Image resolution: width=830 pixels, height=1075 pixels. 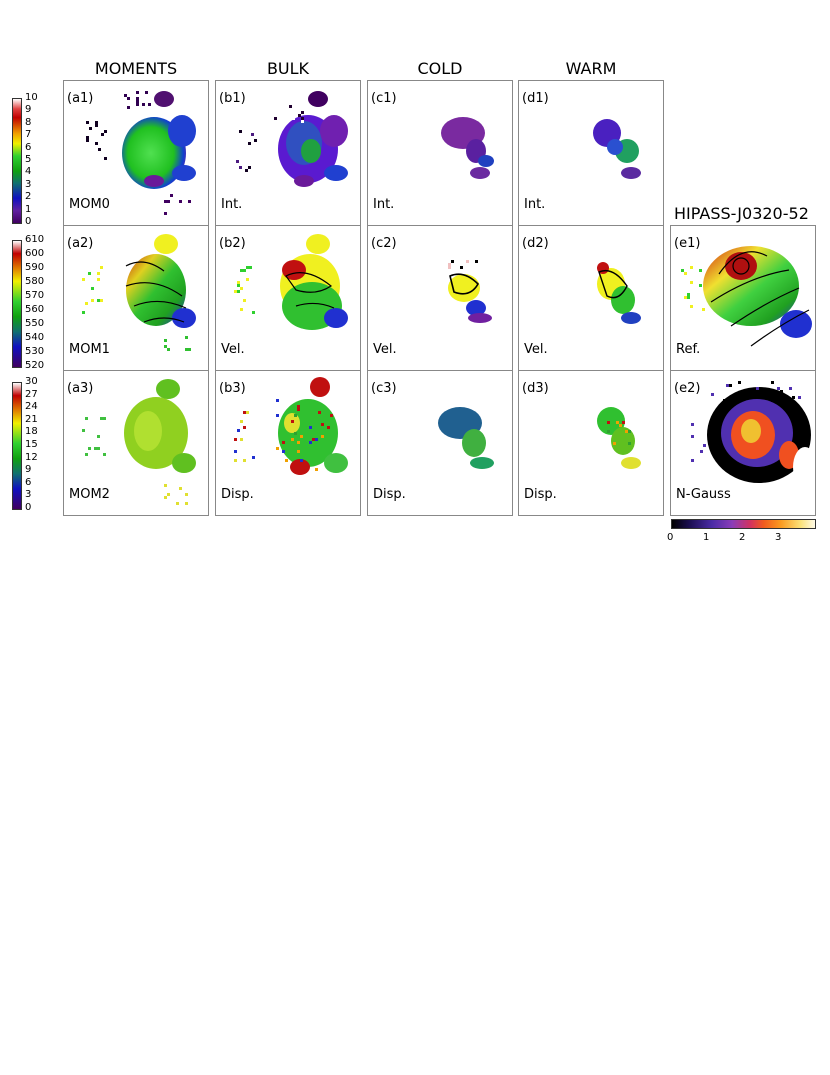 I want to click on colorbar-dispersion-tick: 27, so click(x=31, y=394).